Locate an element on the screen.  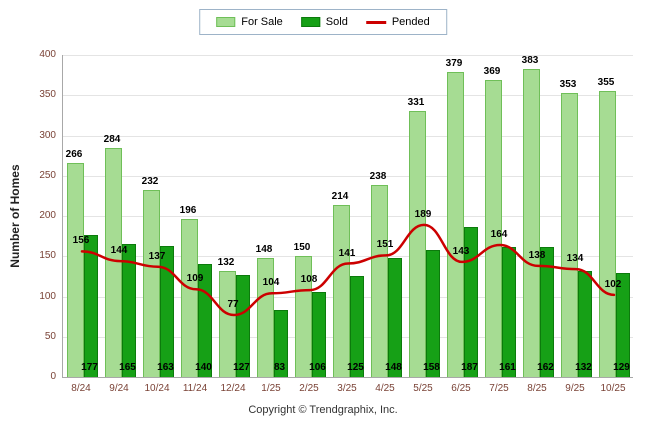
y-tick-label: 100 is located at coordinates (47, 296).